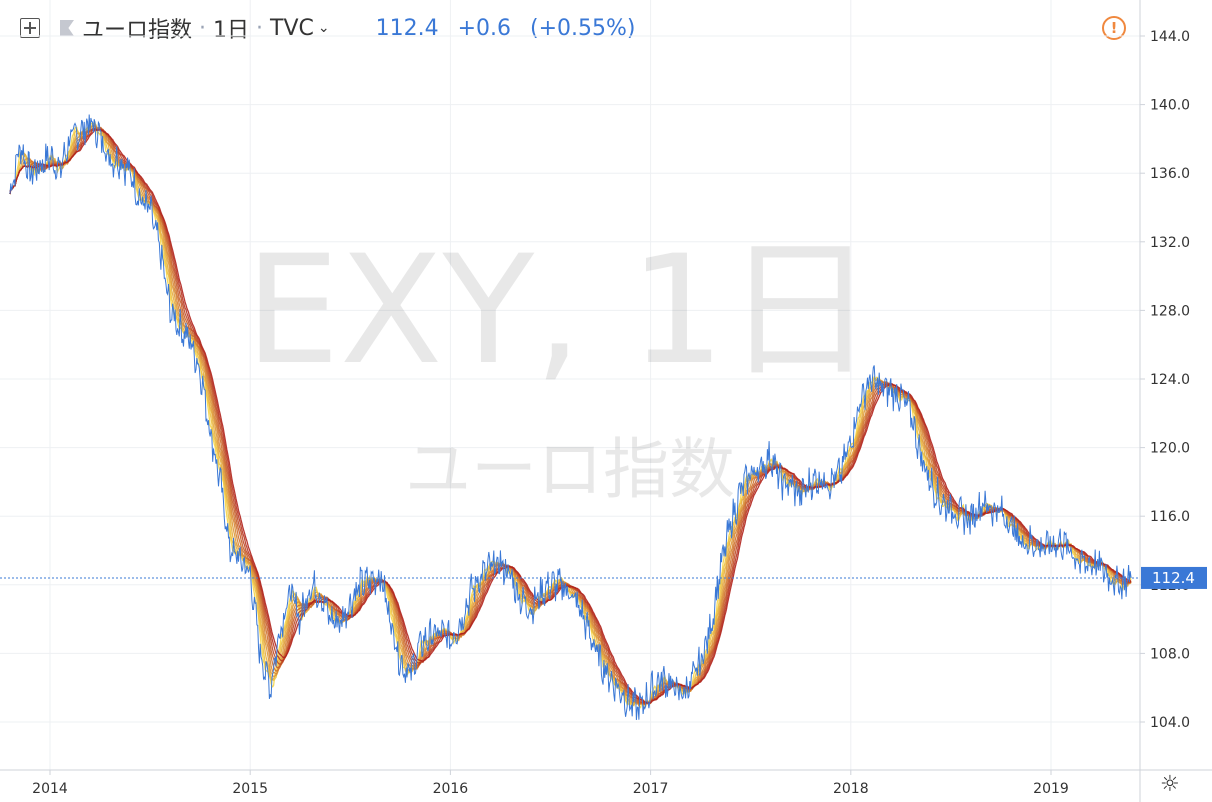 The image size is (1212, 802). What do you see at coordinates (1170, 106) in the screenshot?
I see `y-tick-label: 140.0` at bounding box center [1170, 106].